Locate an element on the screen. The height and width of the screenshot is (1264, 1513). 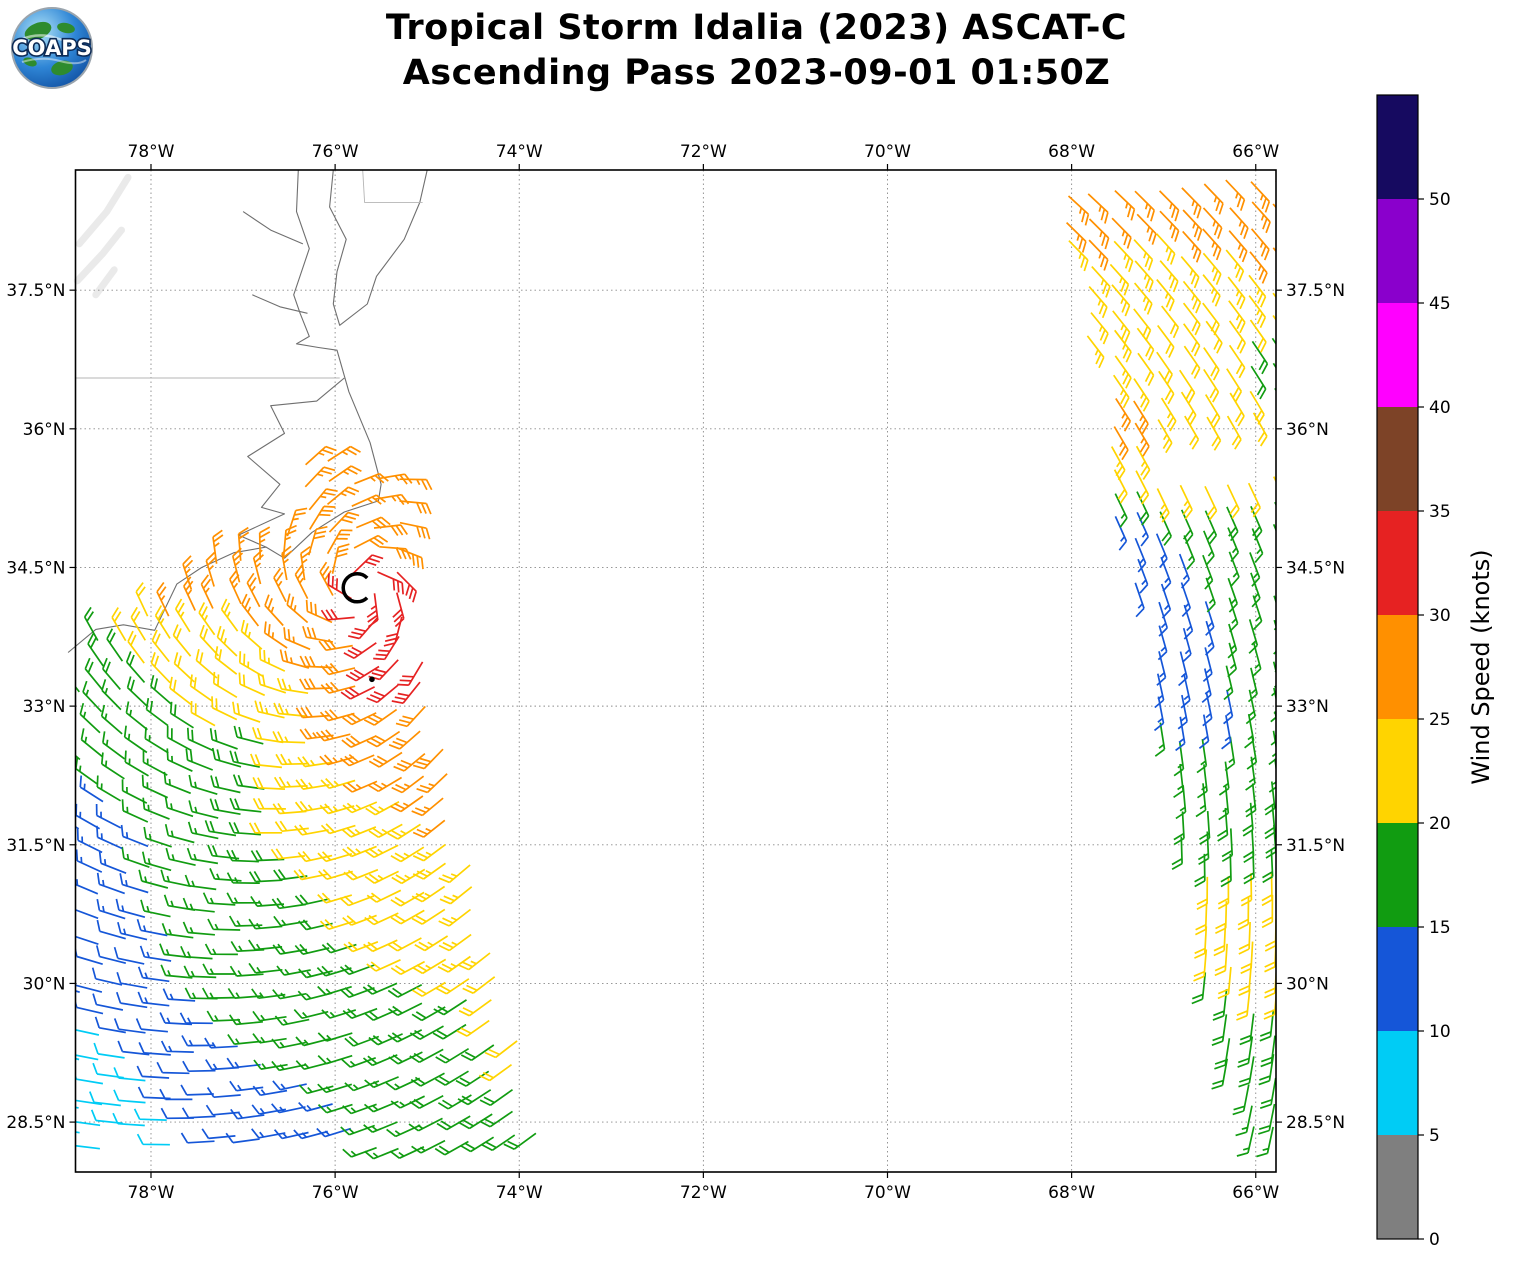
lat-tick-label-right: 37.5°N is located at coordinates (1315, 291).